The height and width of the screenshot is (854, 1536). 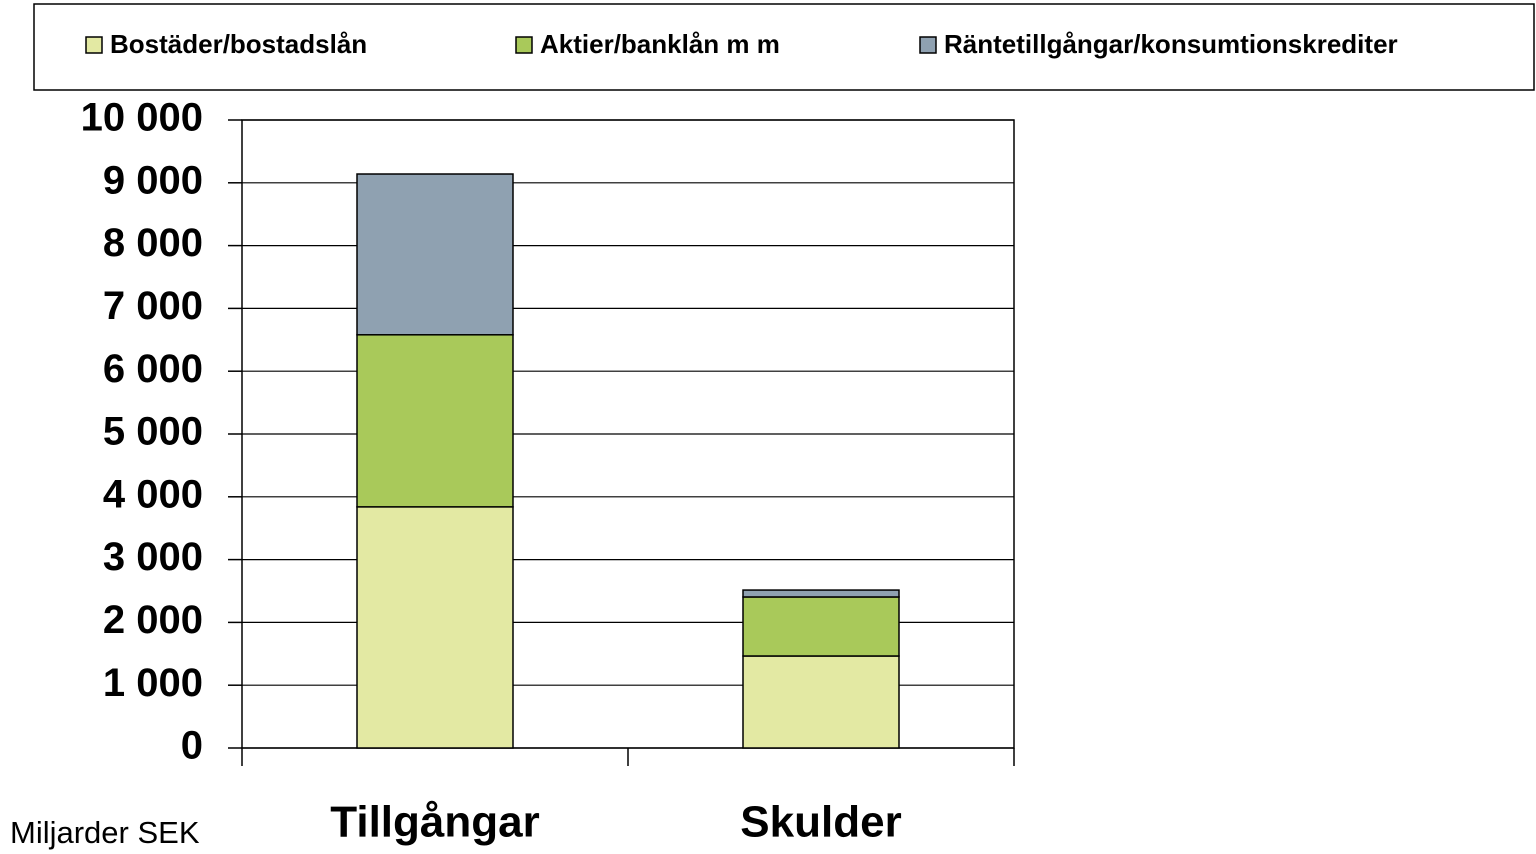 What do you see at coordinates (153, 683) in the screenshot?
I see `y-tick-label: 1 000` at bounding box center [153, 683].